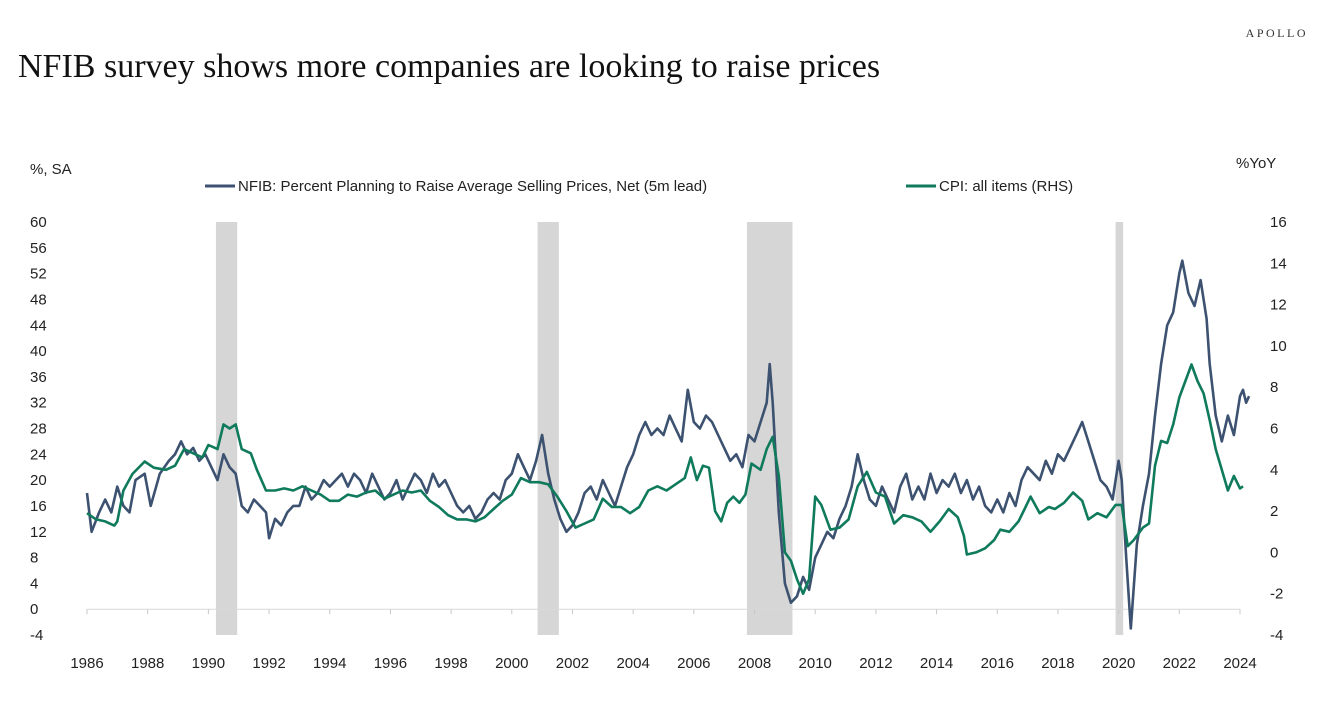 Image resolution: width=1342 pixels, height=706 pixels. What do you see at coordinates (632, 663) in the screenshot?
I see `x-tick-label: 2004` at bounding box center [632, 663].